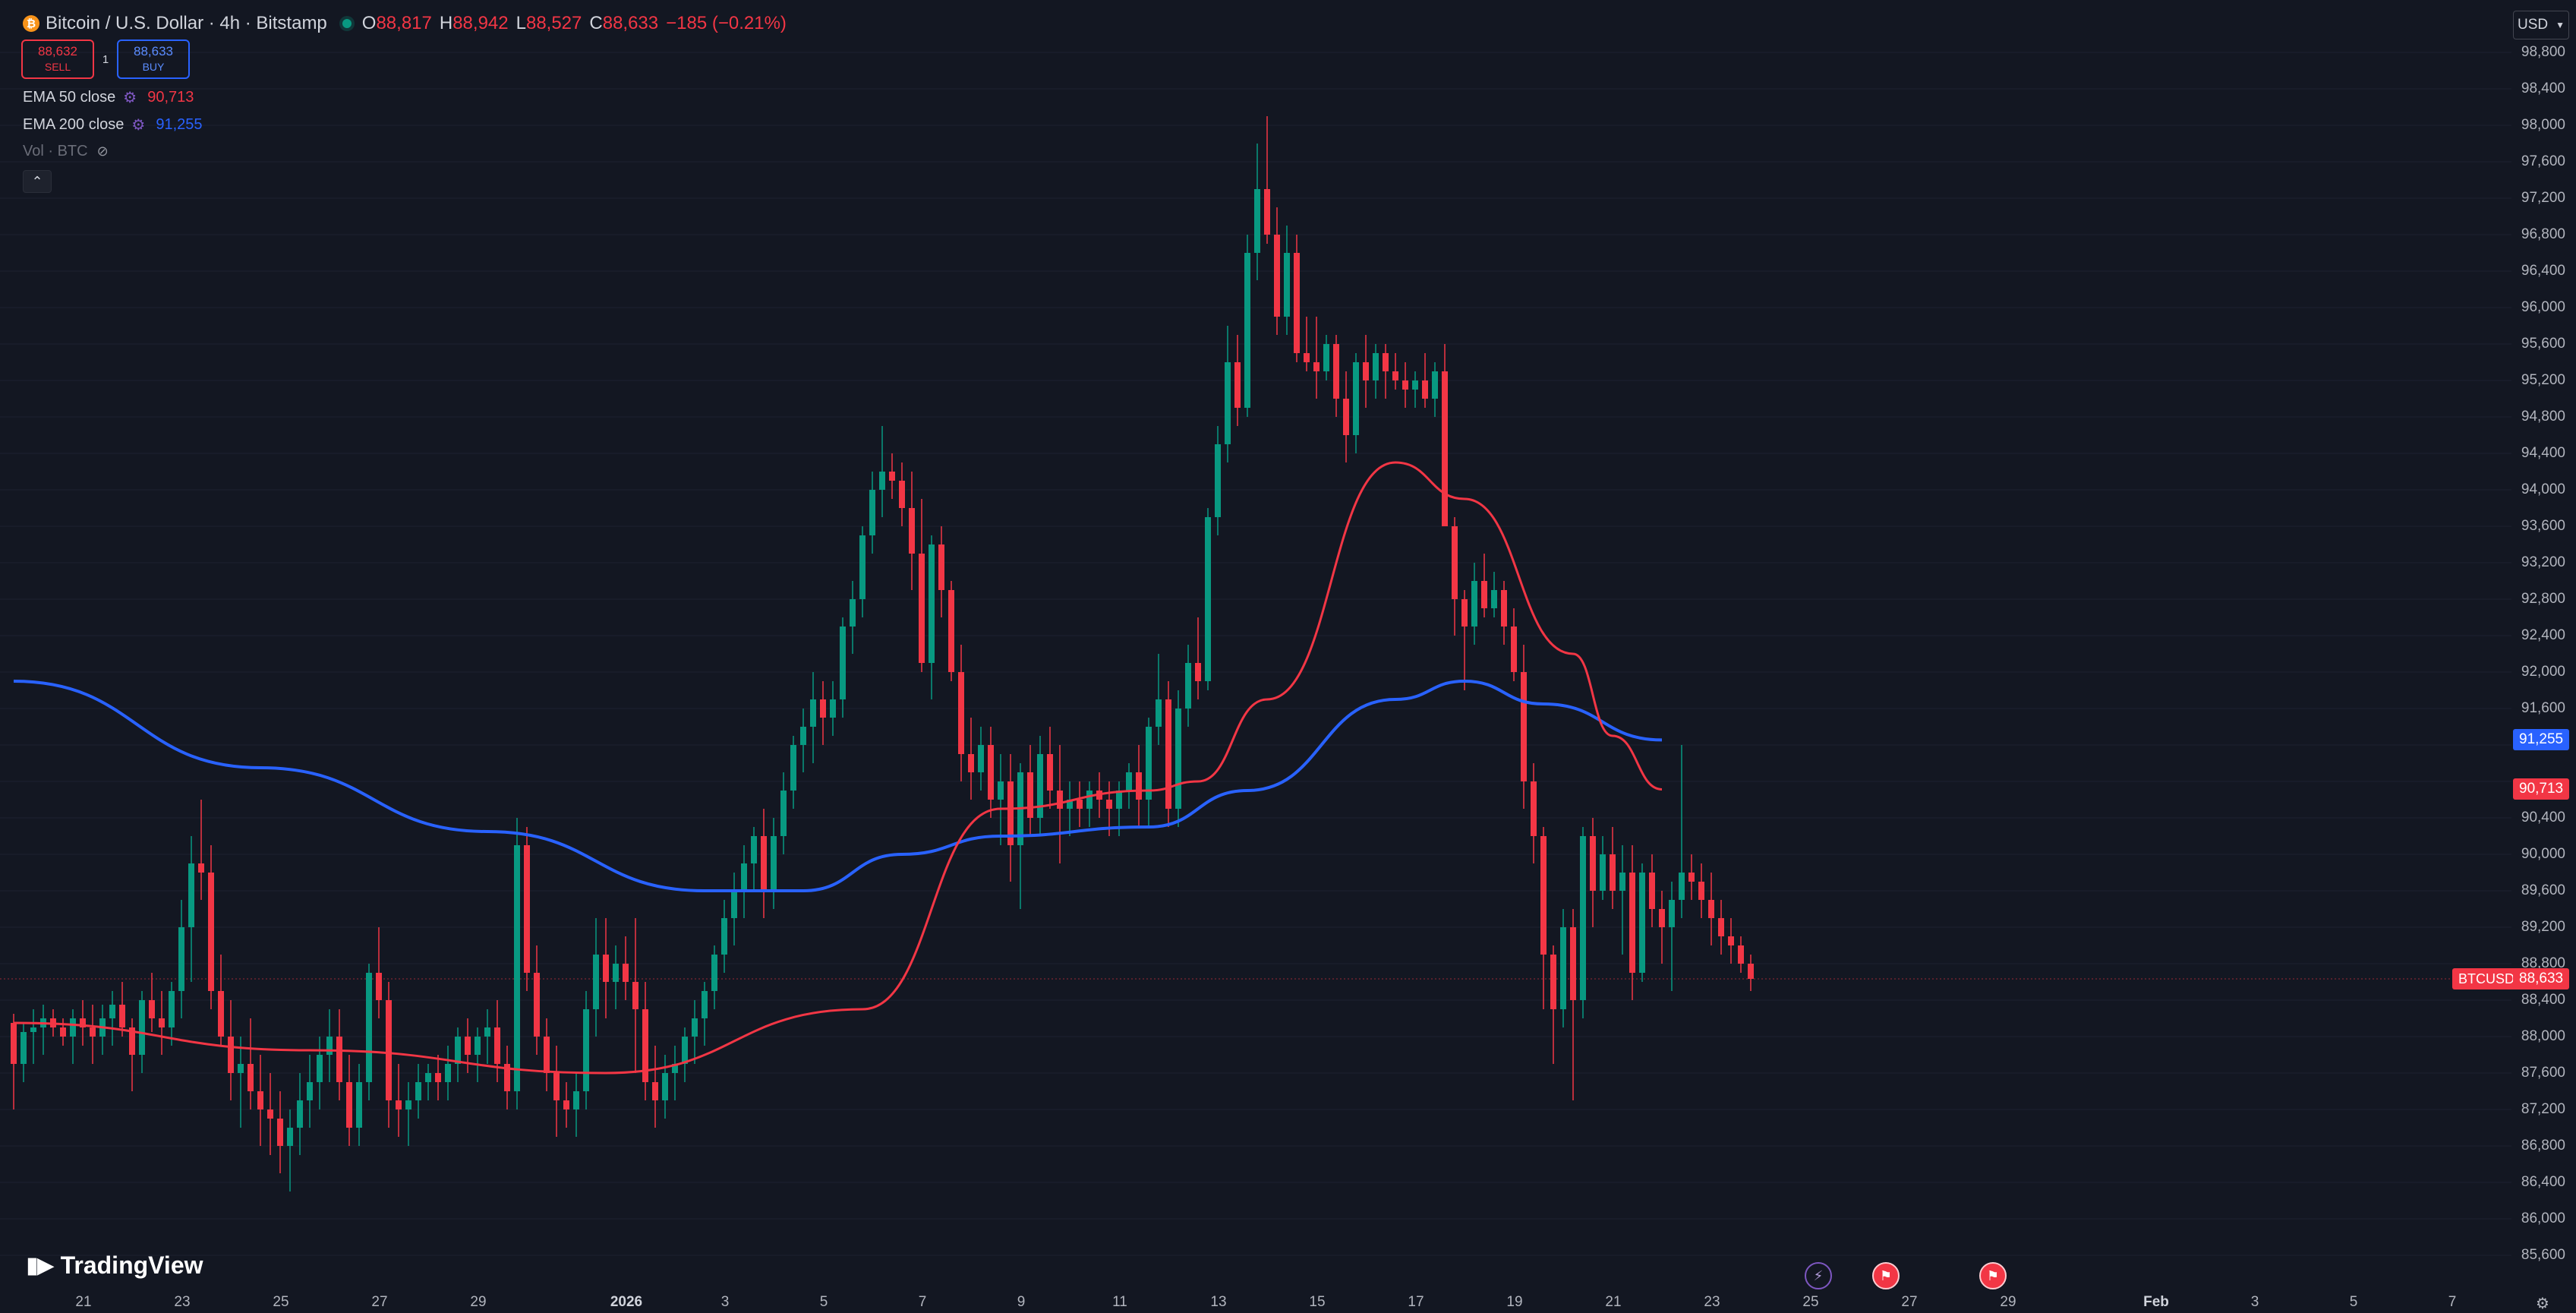 The width and height of the screenshot is (2576, 1313). I want to click on time-tick-label: 11, so click(1119, 1302).